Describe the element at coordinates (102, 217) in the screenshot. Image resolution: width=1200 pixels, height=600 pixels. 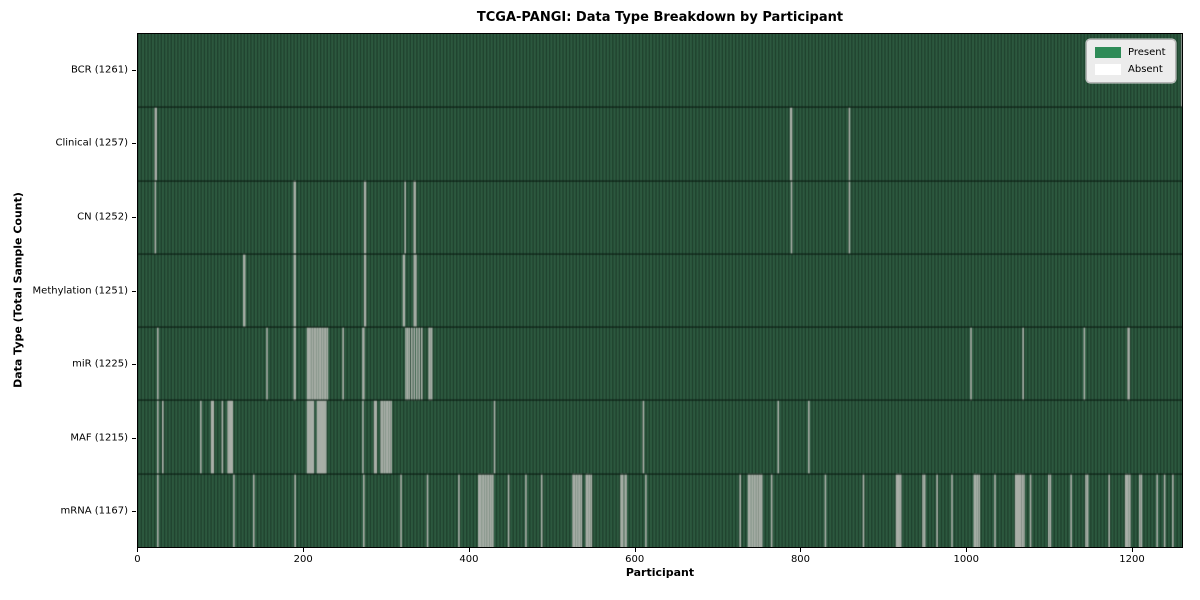
I see `y-tick-label-CN: CN (1252)` at that location.